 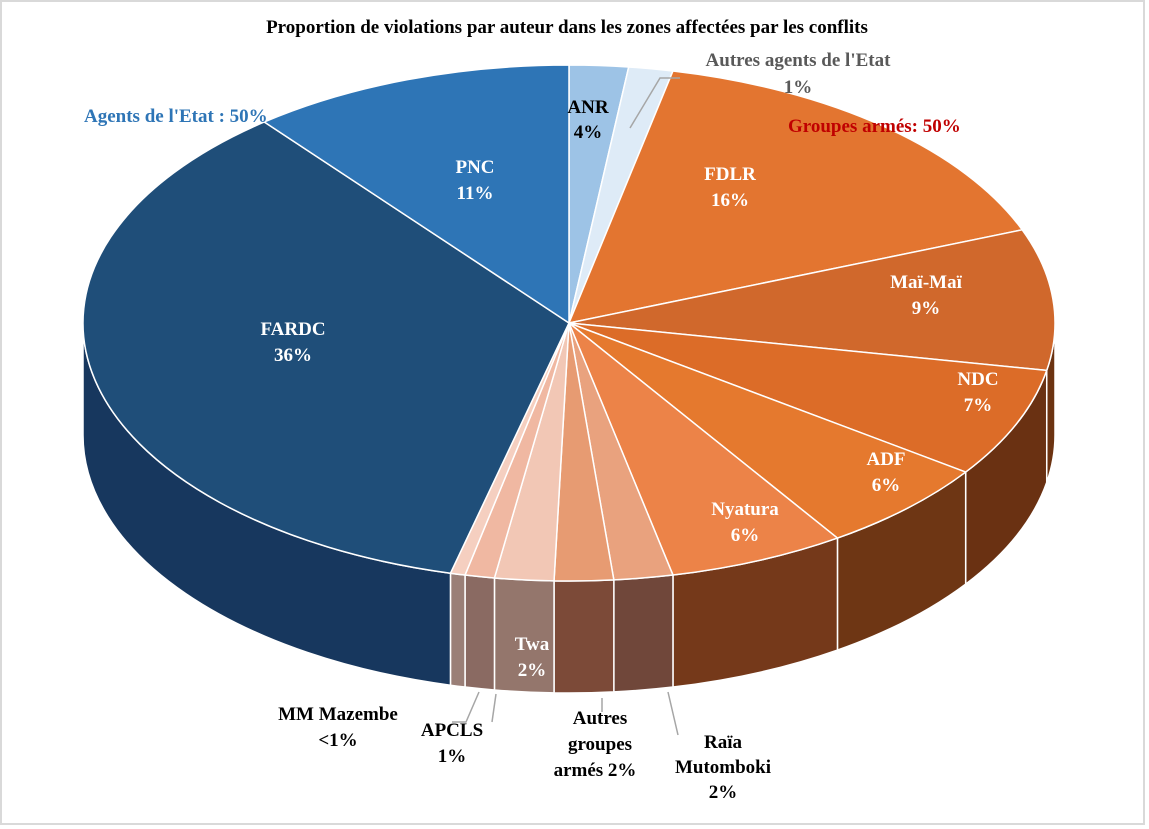 I want to click on slice-nyatura, so click(x=703, y=449).